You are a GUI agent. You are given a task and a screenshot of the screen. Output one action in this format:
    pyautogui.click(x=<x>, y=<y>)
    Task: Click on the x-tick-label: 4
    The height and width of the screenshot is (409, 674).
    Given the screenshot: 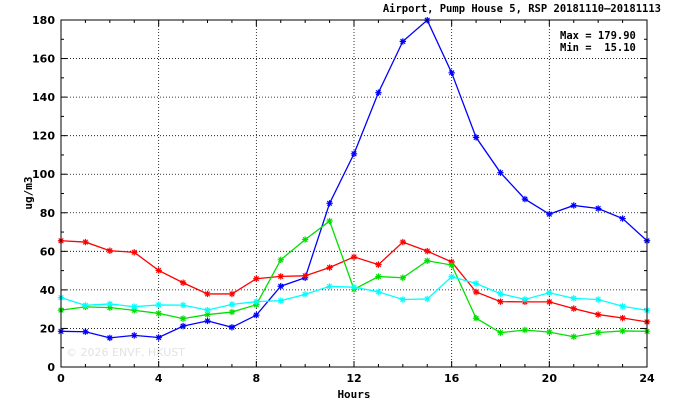 What is the action you would take?
    pyautogui.click(x=159, y=378)
    